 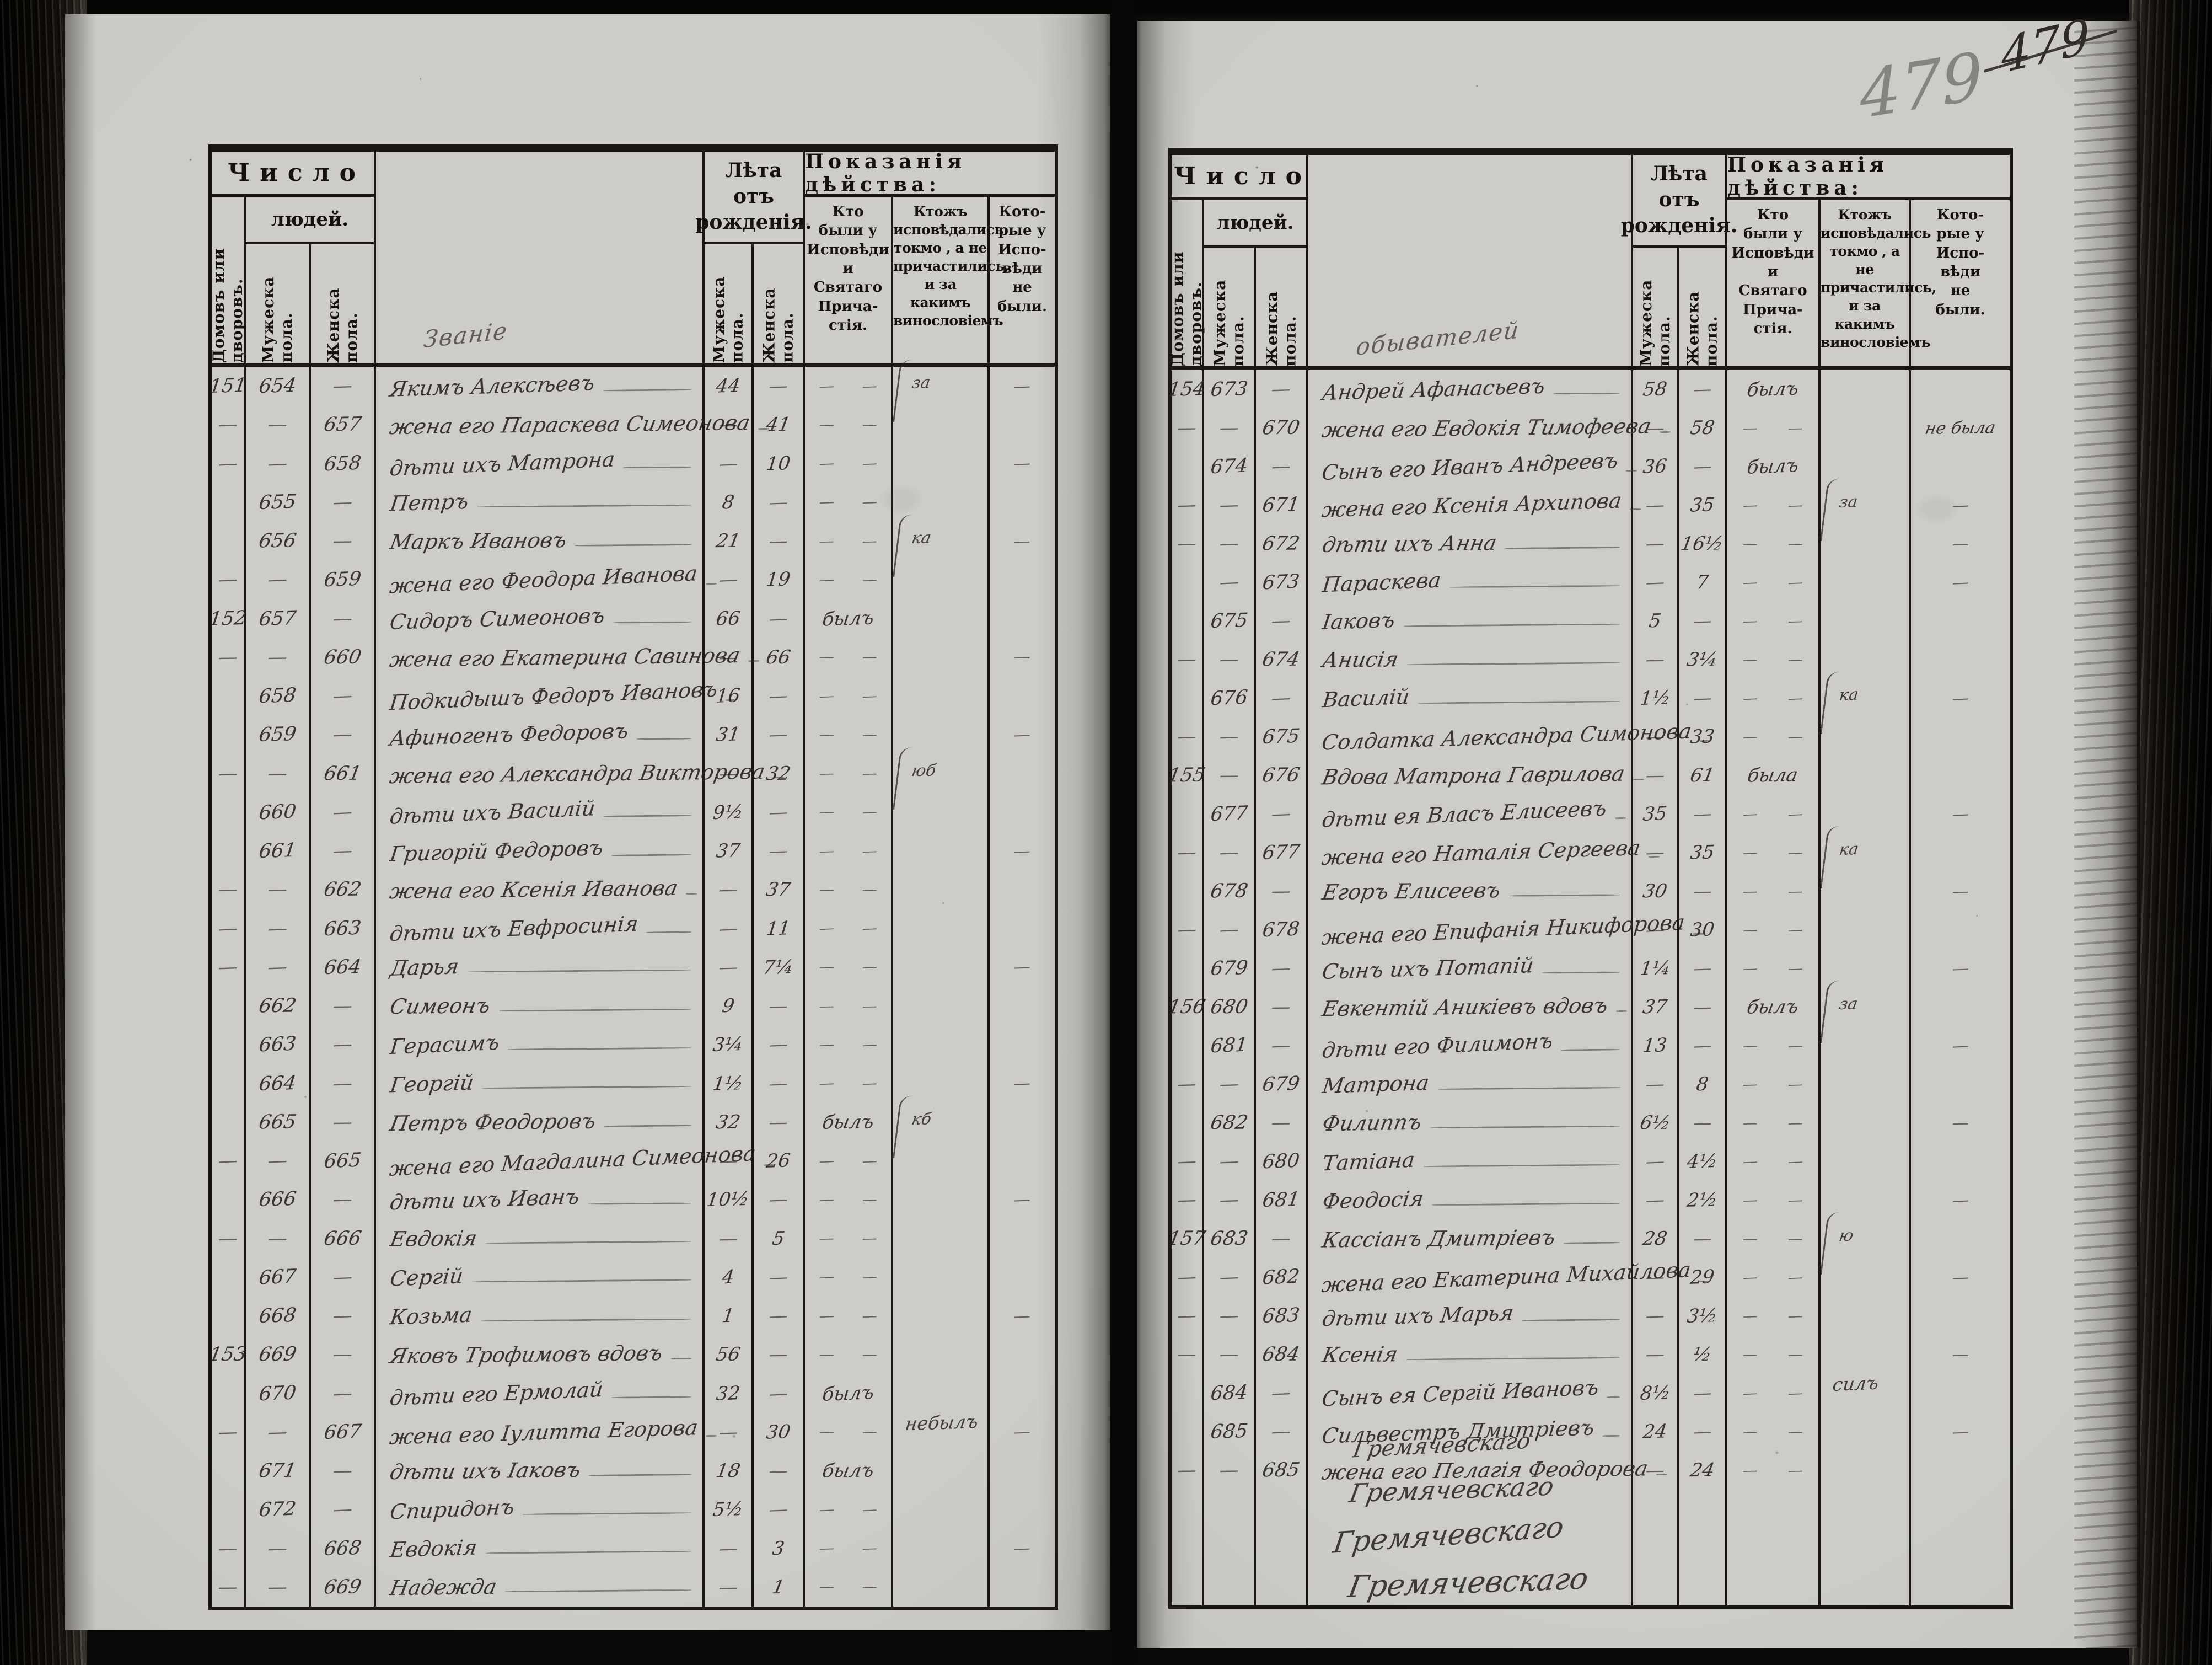 I want to click on male-number-cell: 677, so click(x=1230, y=814).